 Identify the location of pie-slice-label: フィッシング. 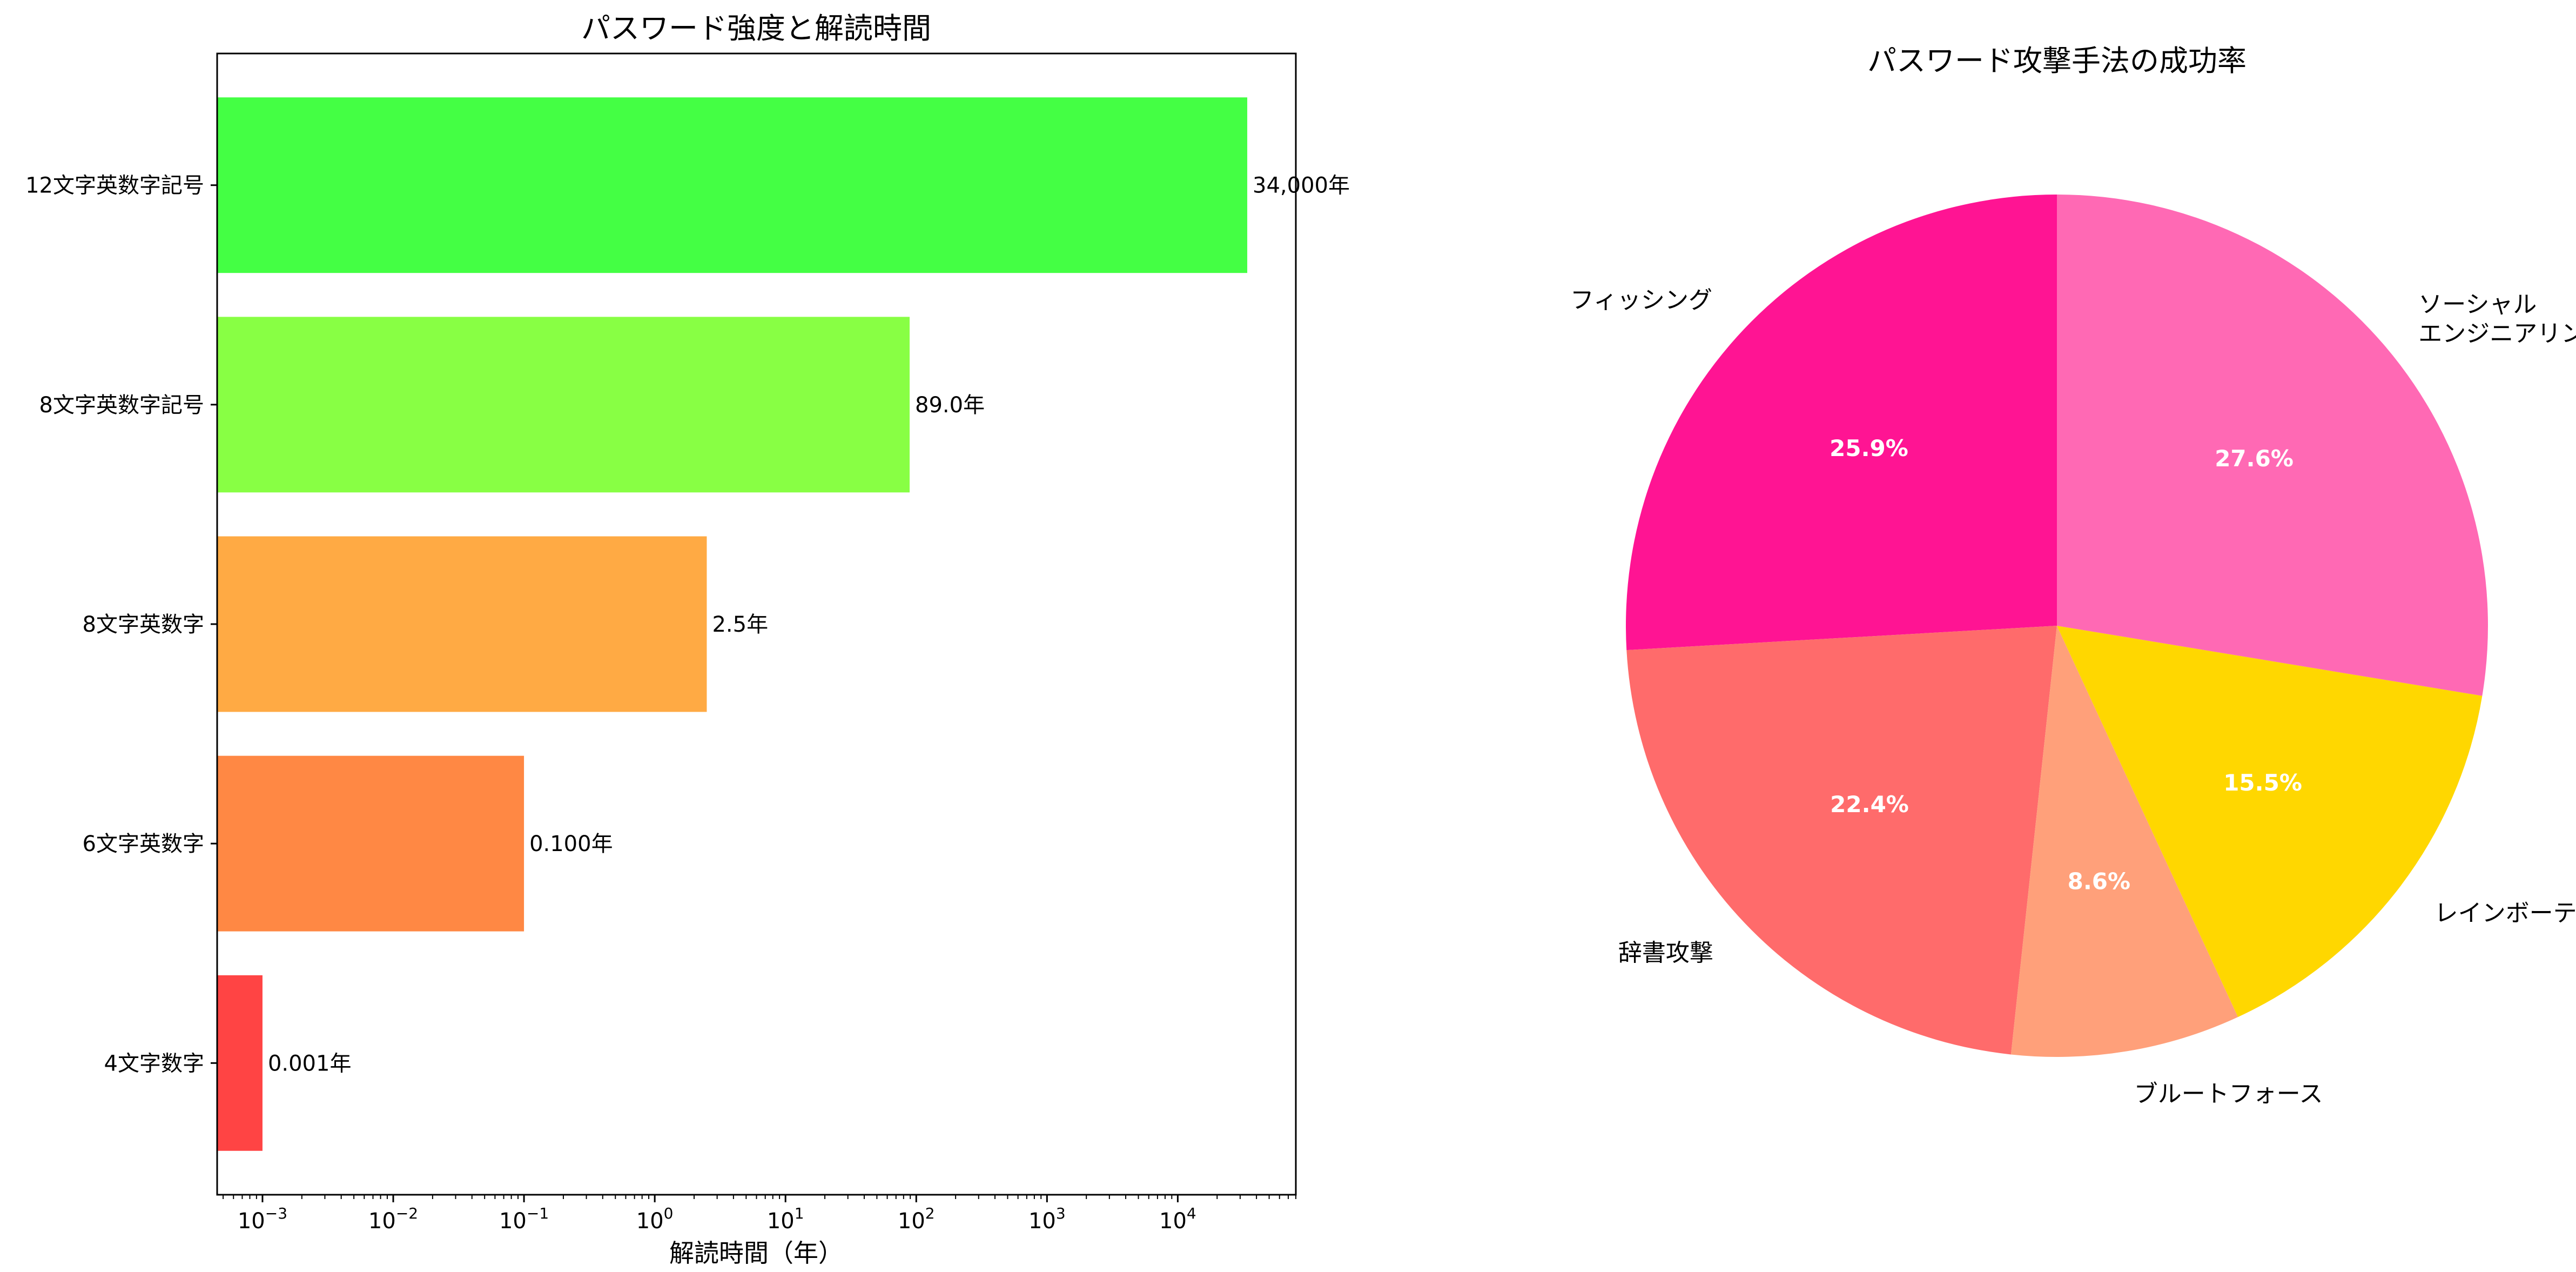
(1641, 300).